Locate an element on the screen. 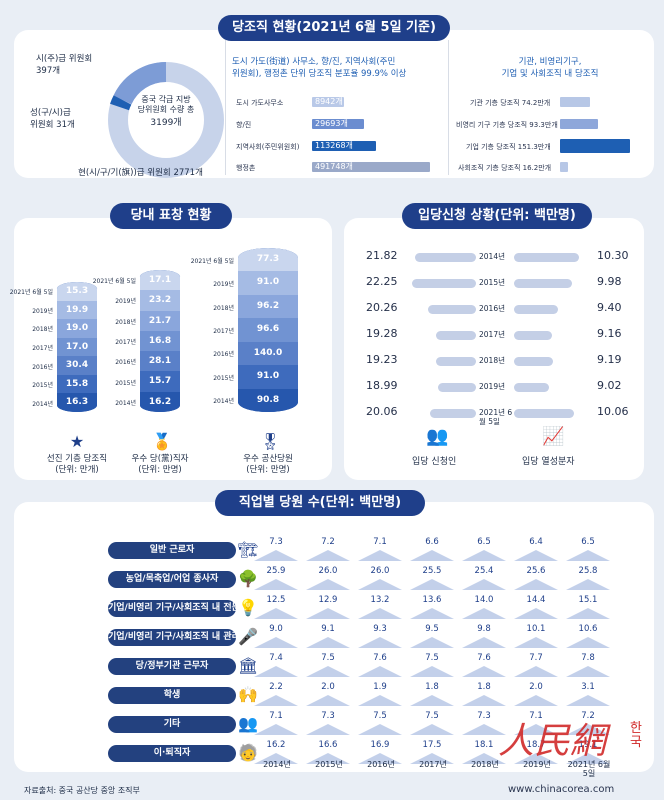 This screenshot has width=664, height=800. occupation-value: 12.9 is located at coordinates (328, 600).